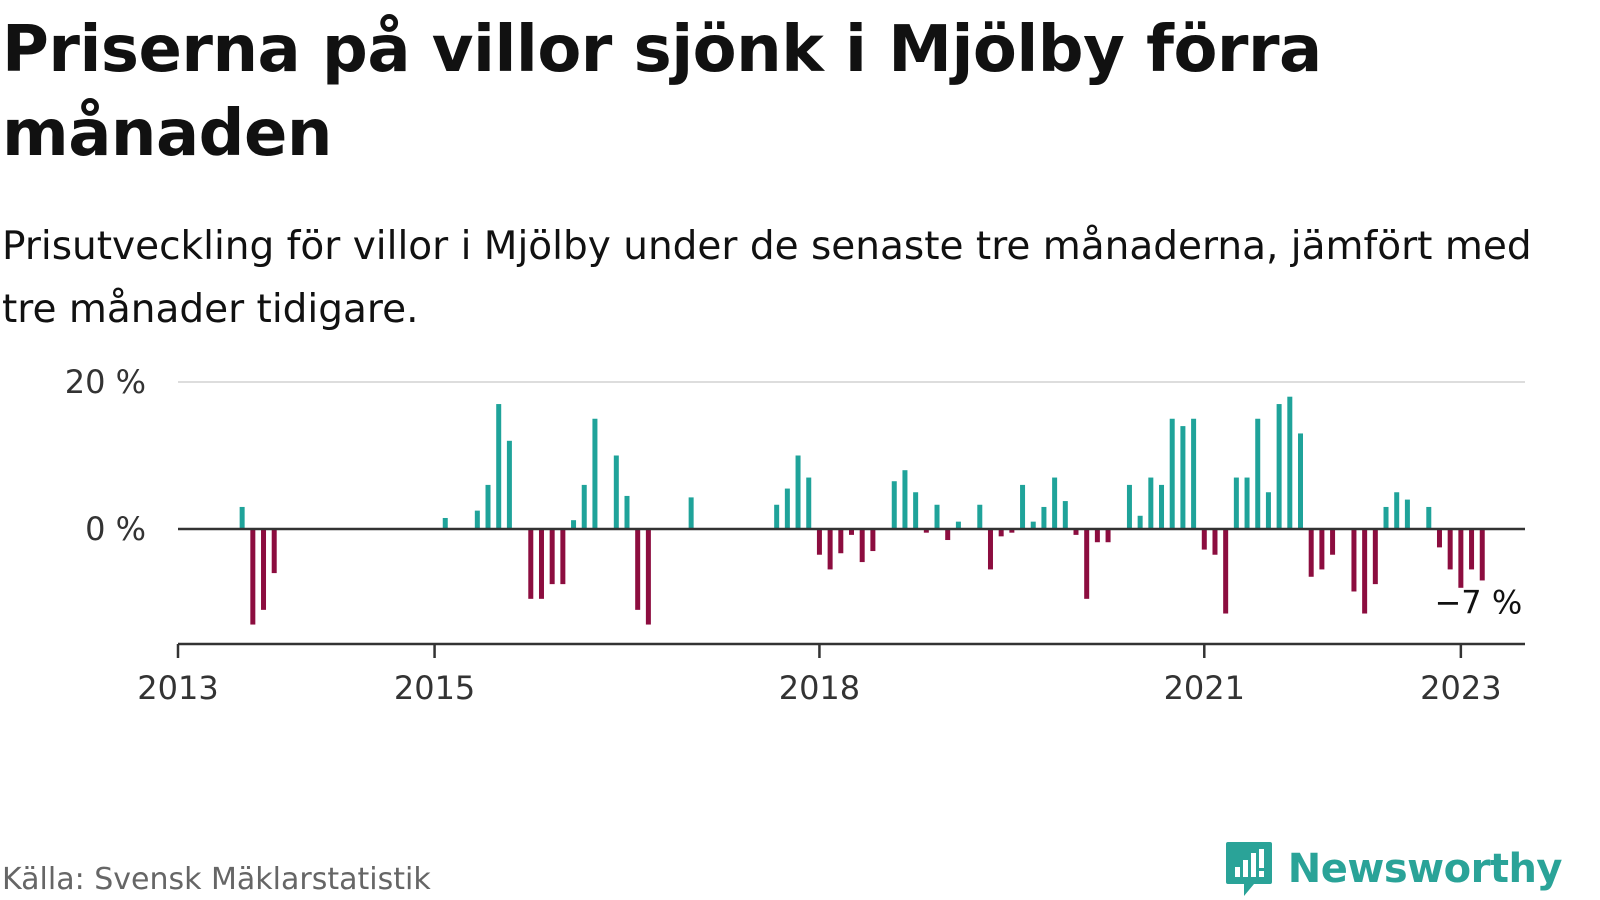 The width and height of the screenshot is (1600, 900). What do you see at coordinates (1460, 688) in the screenshot?
I see `x-tick-label: 2023` at bounding box center [1460, 688].